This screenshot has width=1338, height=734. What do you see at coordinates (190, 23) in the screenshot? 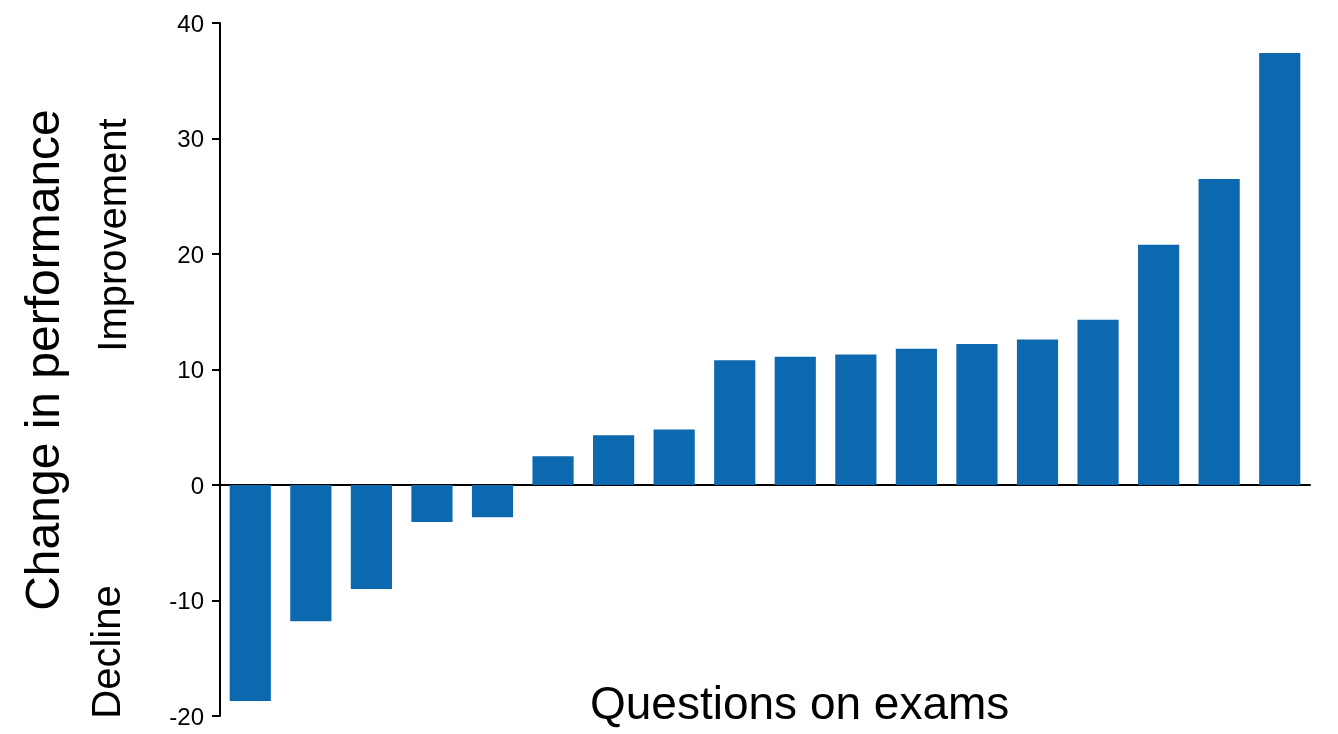
I see `y-tick-label: 40` at bounding box center [190, 23].